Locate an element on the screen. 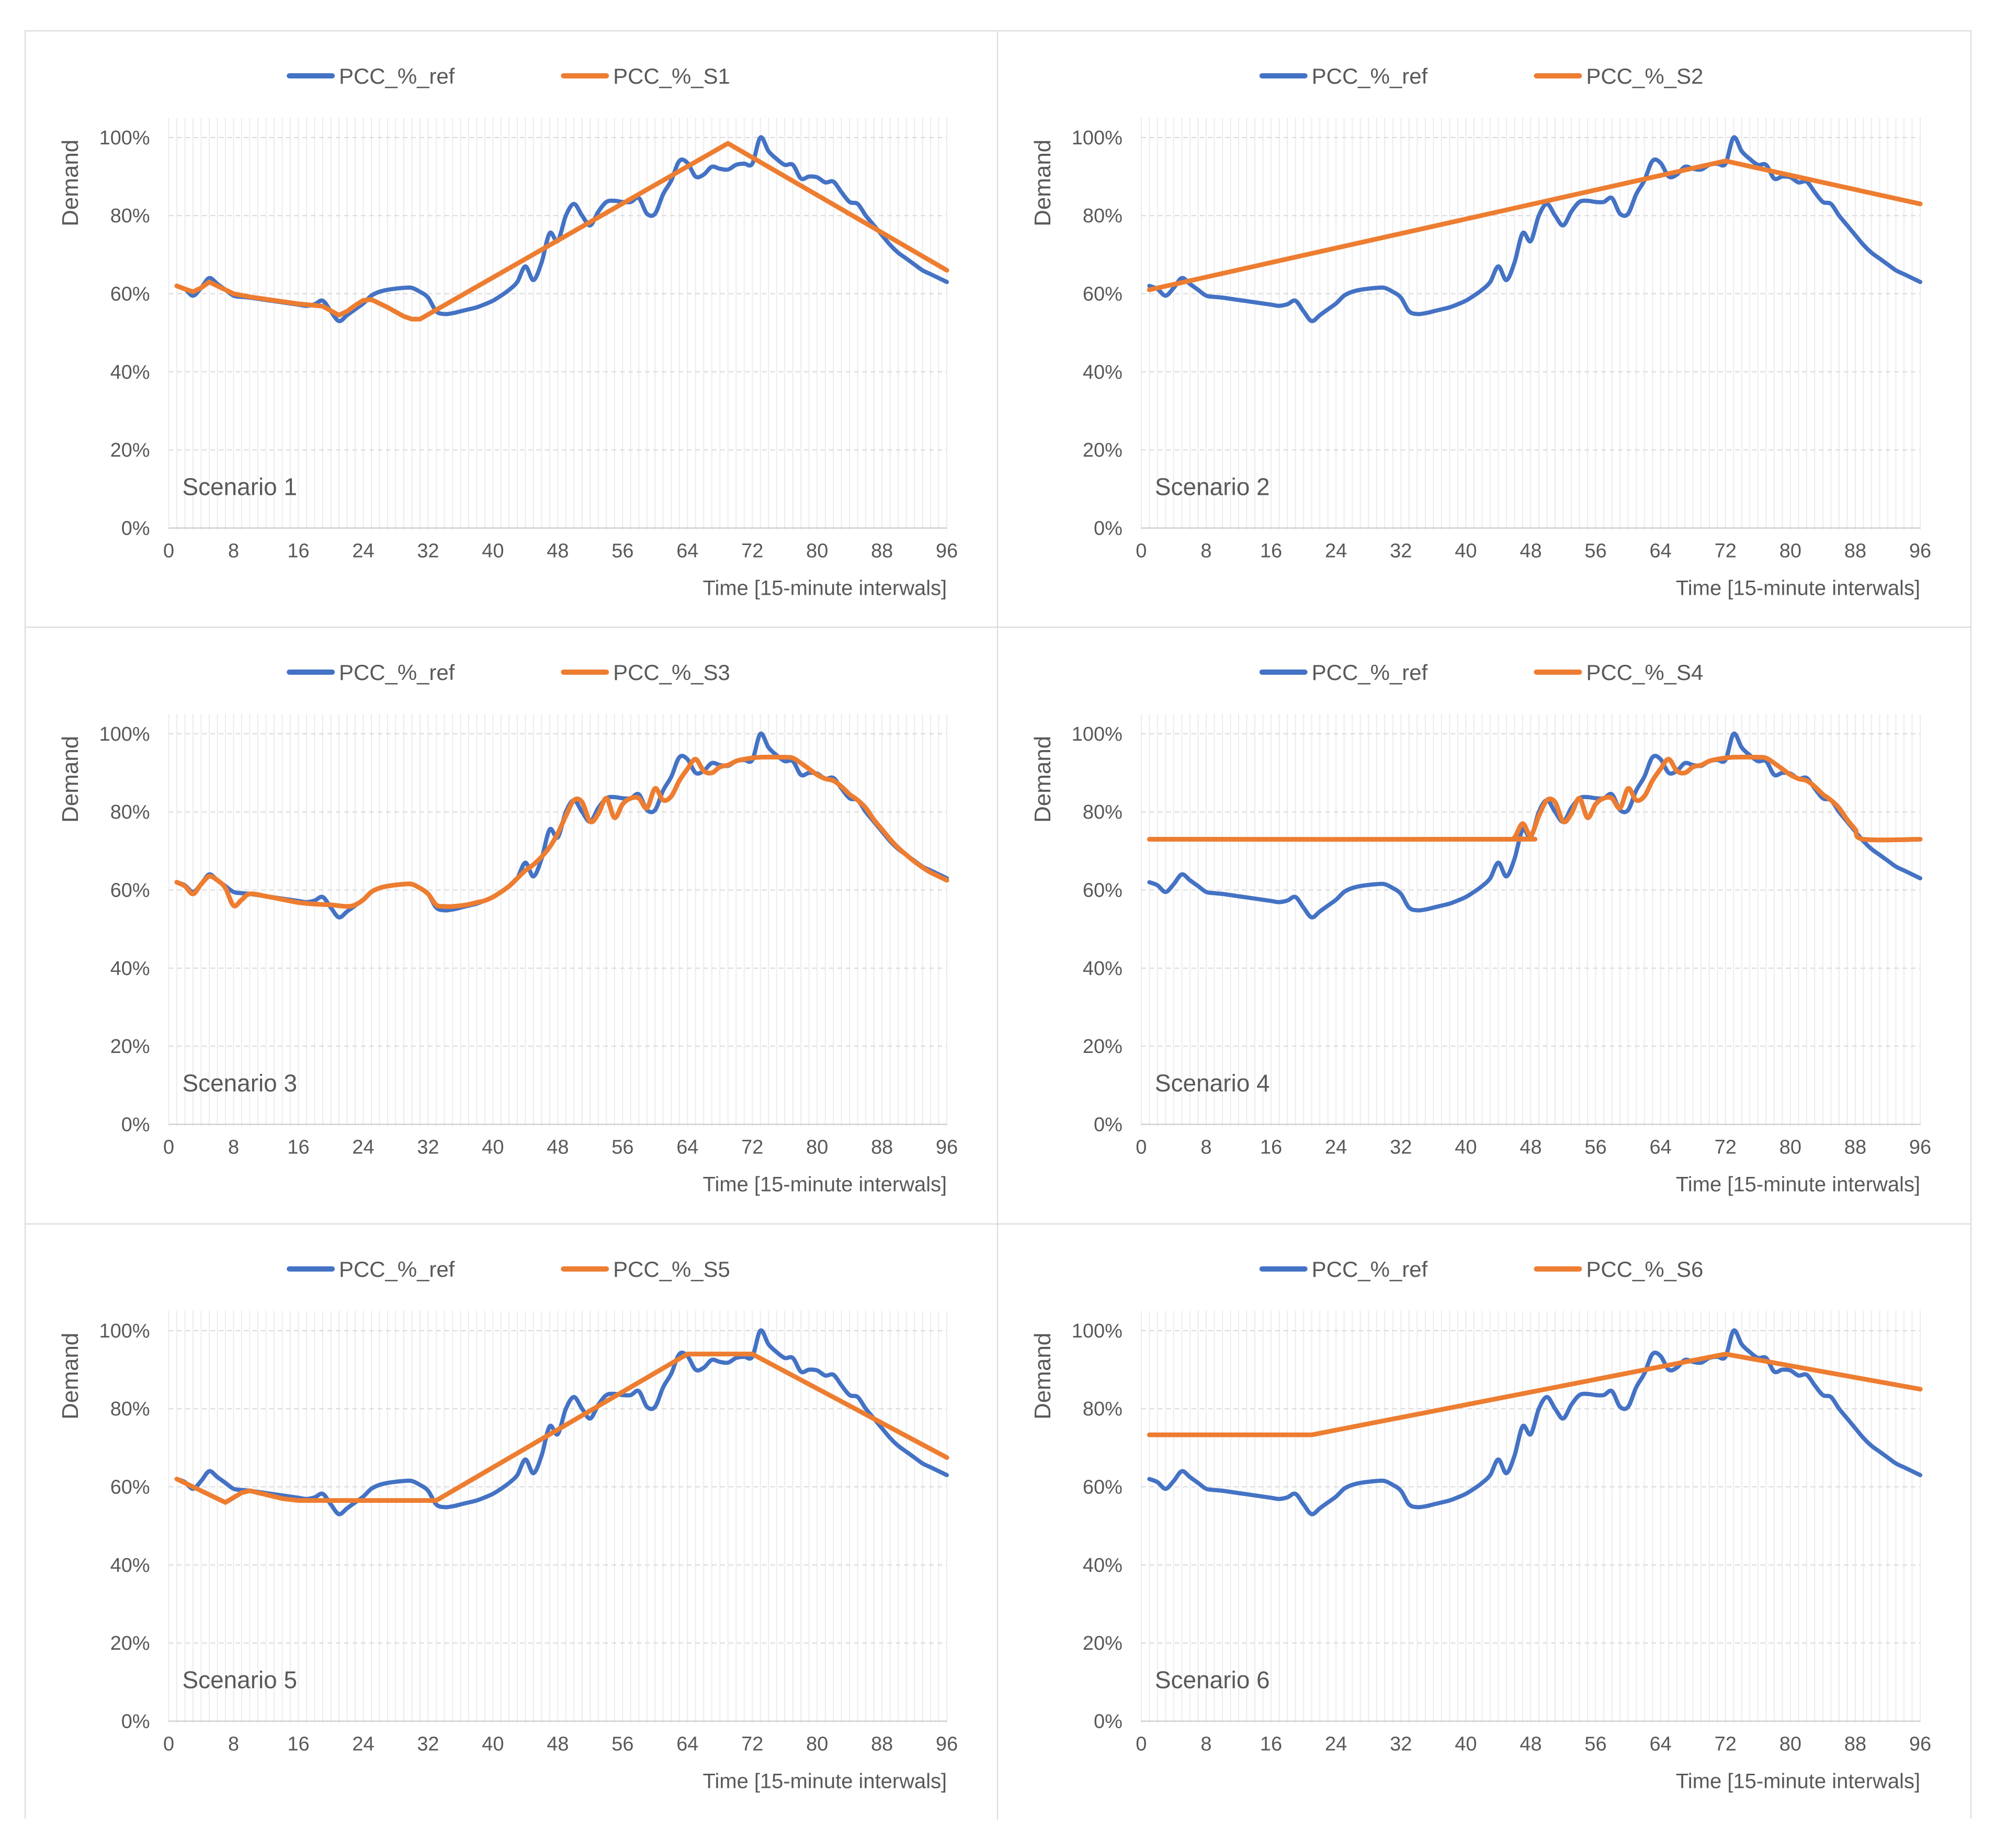 Image resolution: width=1995 pixels, height=1848 pixels. legend: PCC_%_ref PCC_%_S4 is located at coordinates (1481, 672).